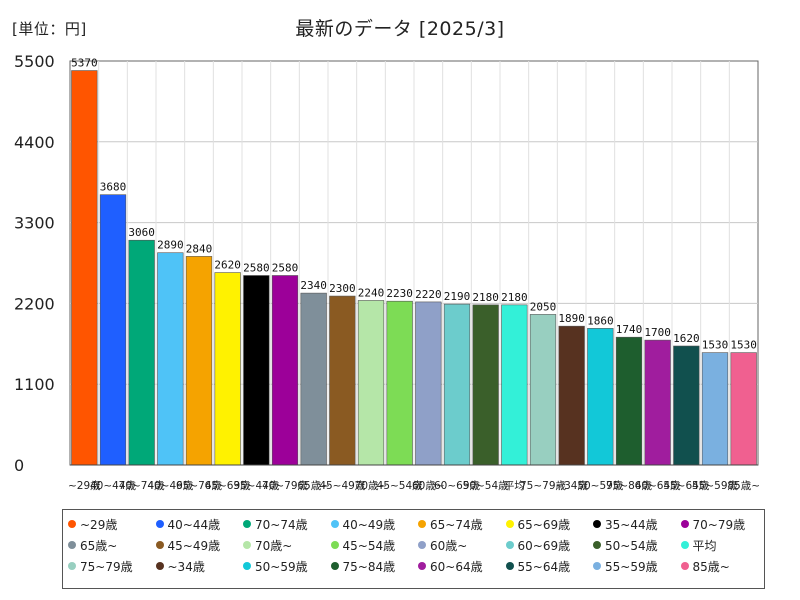 This screenshot has width=800, height=600. I want to click on x-tick-label: 65~74歳, so click(199, 486).